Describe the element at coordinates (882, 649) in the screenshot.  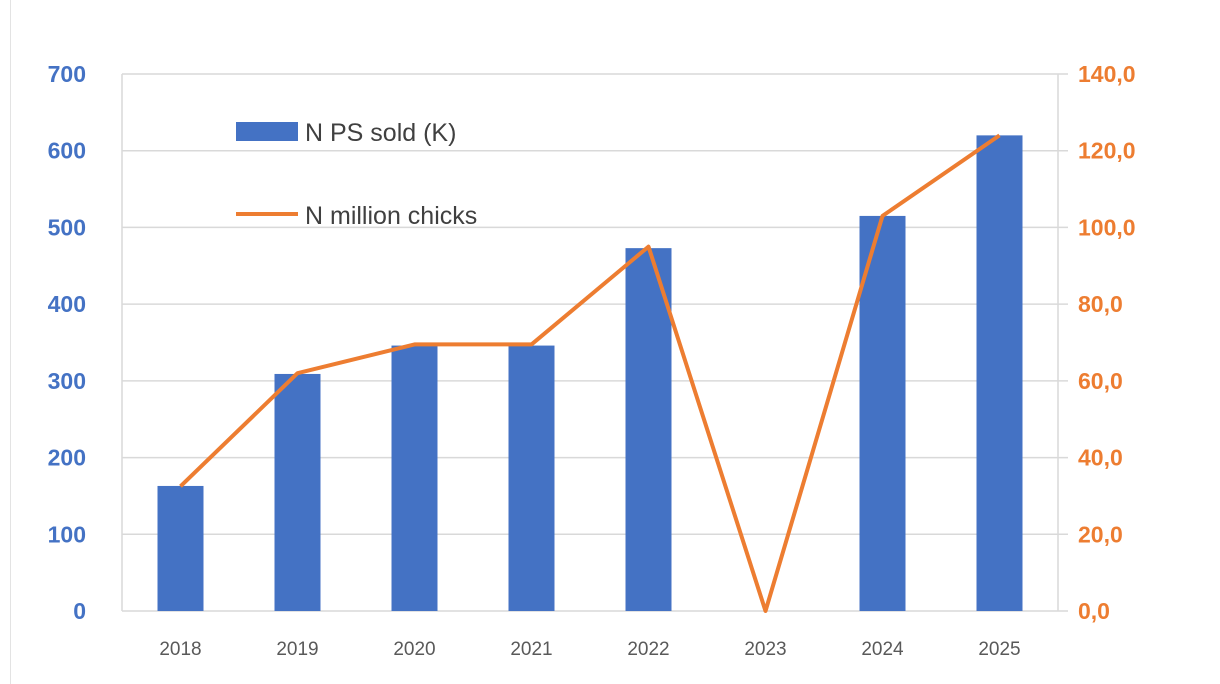
I see `x-axis-tick: 2024` at that location.